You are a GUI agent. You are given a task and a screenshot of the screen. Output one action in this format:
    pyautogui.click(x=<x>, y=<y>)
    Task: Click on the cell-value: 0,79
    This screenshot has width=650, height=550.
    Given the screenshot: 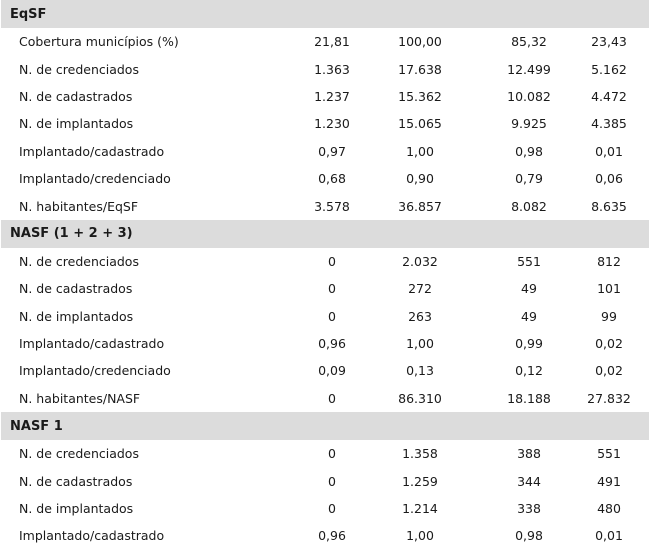 What is the action you would take?
    pyautogui.click(x=529, y=179)
    